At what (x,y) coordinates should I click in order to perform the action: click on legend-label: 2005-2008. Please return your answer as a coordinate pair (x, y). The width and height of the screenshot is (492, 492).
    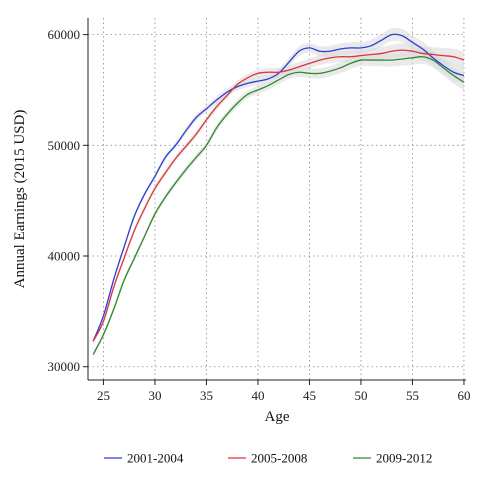
    Looking at the image, I should click on (279, 458).